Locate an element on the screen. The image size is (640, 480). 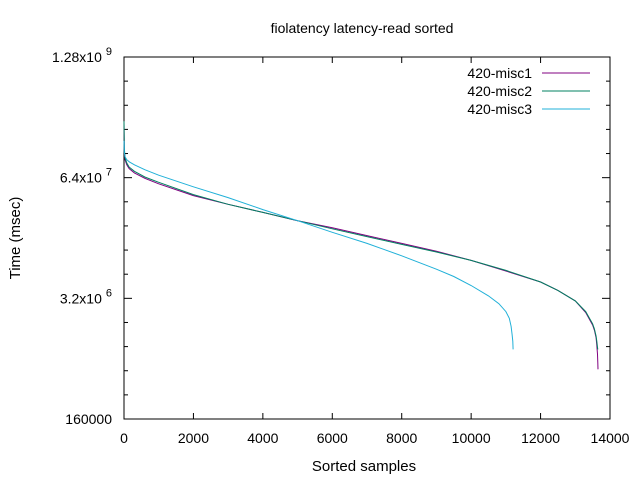
y-tick-label: 6.4x10 7 is located at coordinates (86, 176).